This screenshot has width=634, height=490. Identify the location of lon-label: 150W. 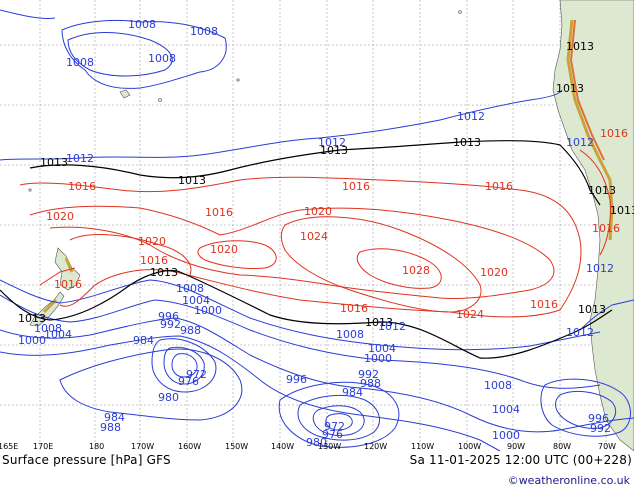
(236, 446).